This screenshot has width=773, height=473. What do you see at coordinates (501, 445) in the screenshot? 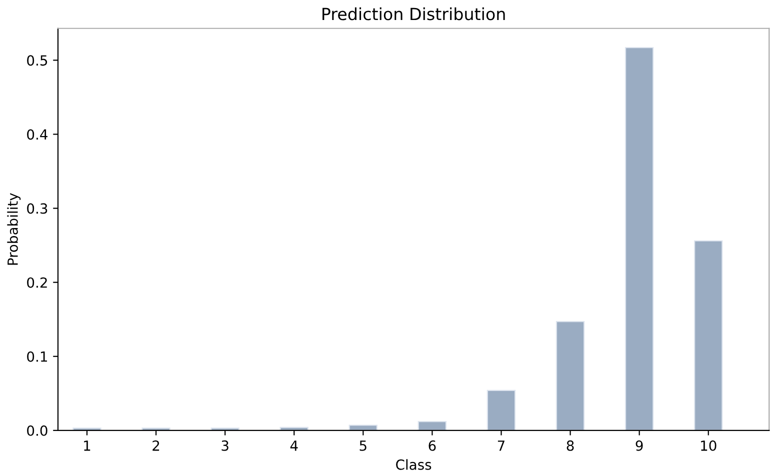
I see `x-tick-label: 7` at bounding box center [501, 445].